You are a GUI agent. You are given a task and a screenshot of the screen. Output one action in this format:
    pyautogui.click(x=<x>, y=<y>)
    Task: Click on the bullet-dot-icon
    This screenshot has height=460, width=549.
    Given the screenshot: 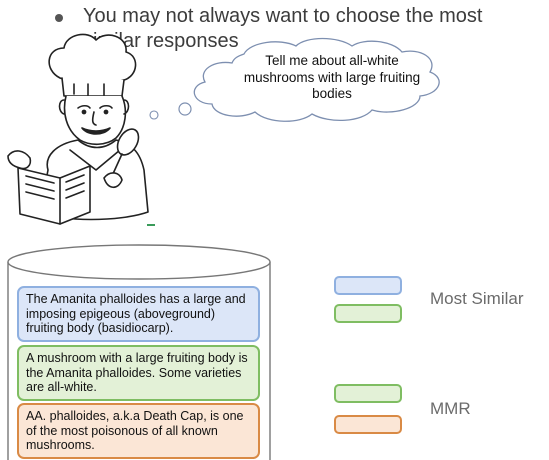 What is the action you would take?
    pyautogui.click(x=59, y=18)
    